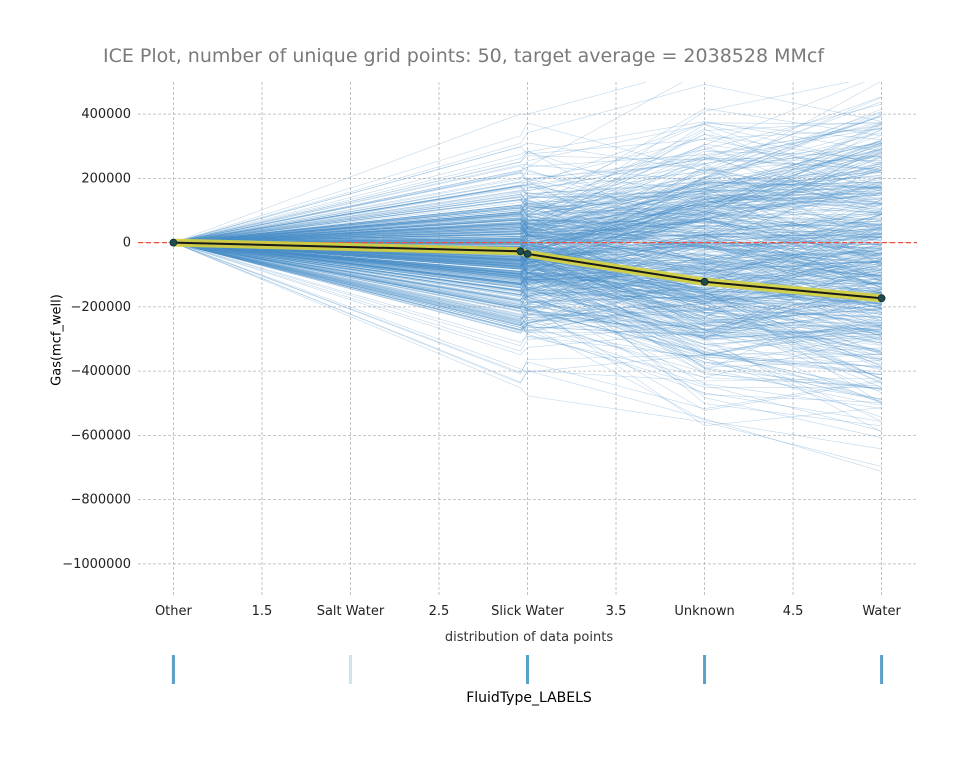  What do you see at coordinates (704, 611) in the screenshot?
I see `x-tick-label: Unknown` at bounding box center [704, 611].